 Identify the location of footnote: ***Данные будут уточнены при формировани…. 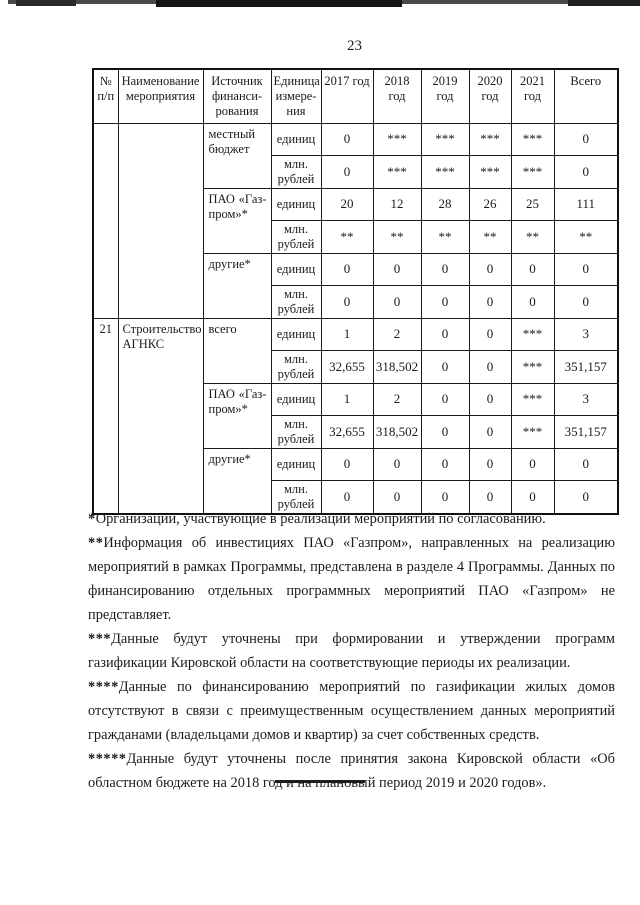
(351, 651).